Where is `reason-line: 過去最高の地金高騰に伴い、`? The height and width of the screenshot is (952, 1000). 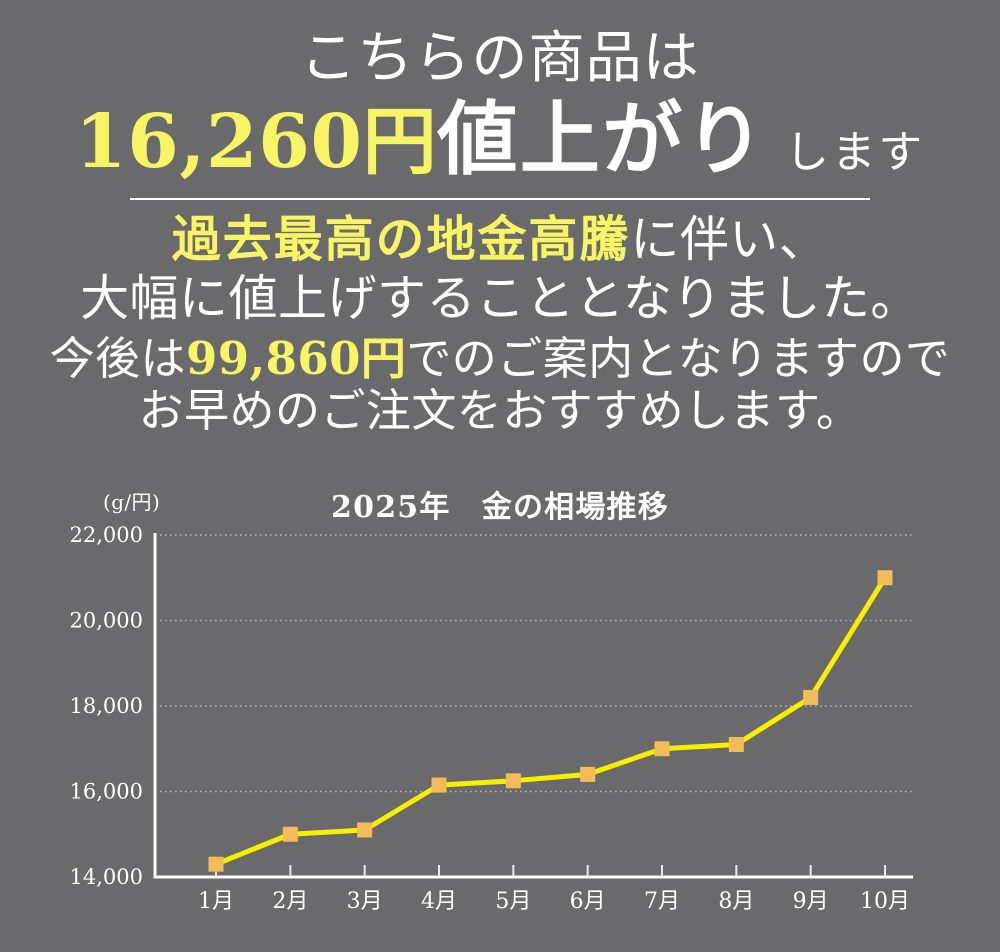 reason-line: 過去最高の地金高騰に伴い、 is located at coordinates (500, 239).